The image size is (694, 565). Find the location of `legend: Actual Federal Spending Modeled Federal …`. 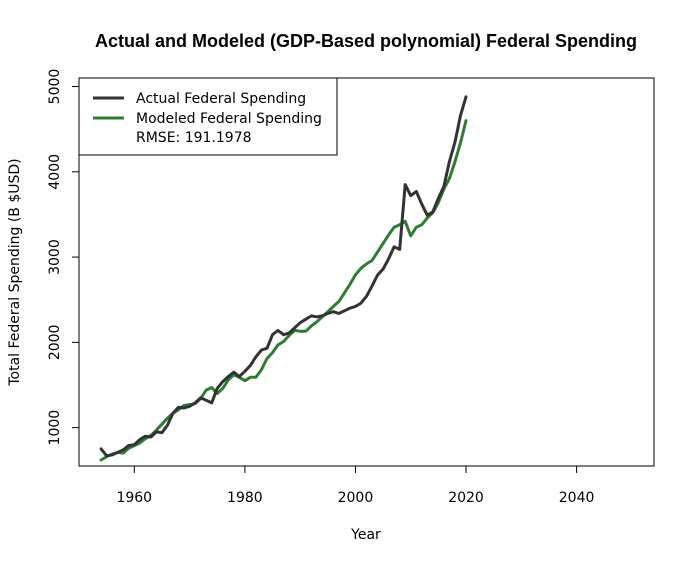

legend: Actual Federal Spending Modeled Federal … is located at coordinates (208, 116).